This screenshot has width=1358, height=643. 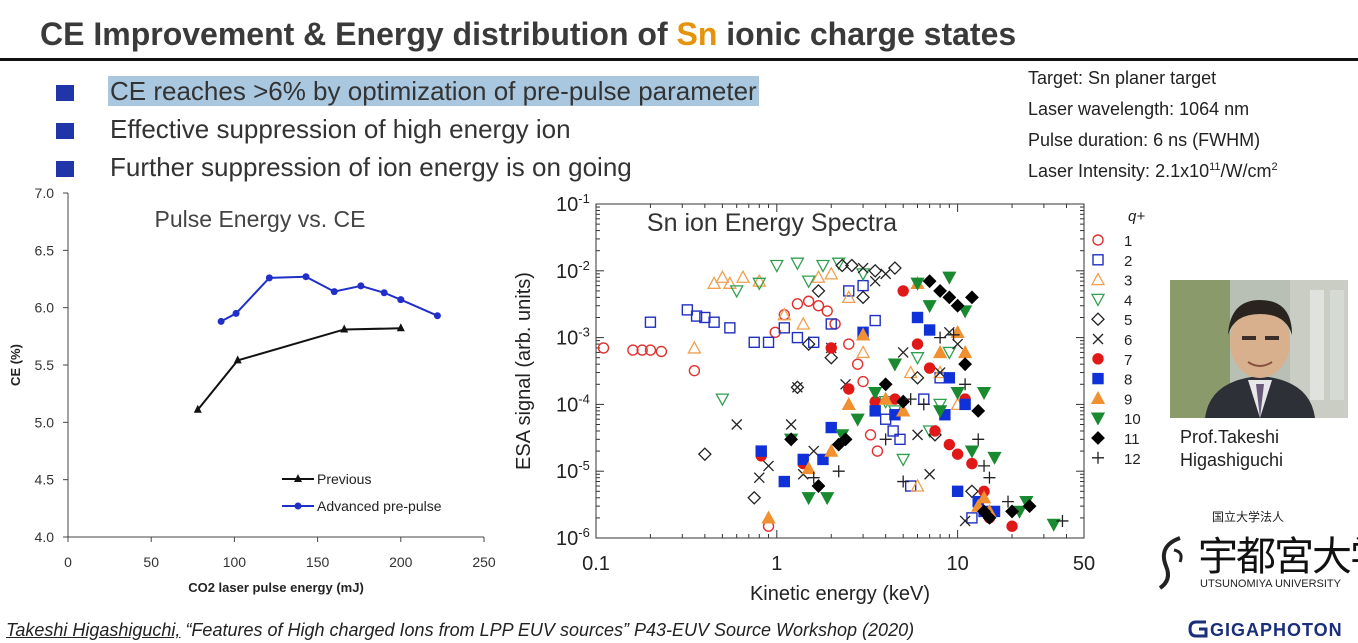 I want to click on x-tick-label: 10, so click(x=957, y=564).